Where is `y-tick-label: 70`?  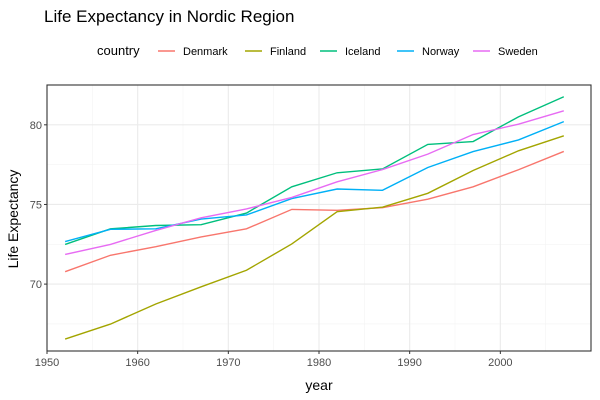 y-tick-label: 70 is located at coordinates (36, 285).